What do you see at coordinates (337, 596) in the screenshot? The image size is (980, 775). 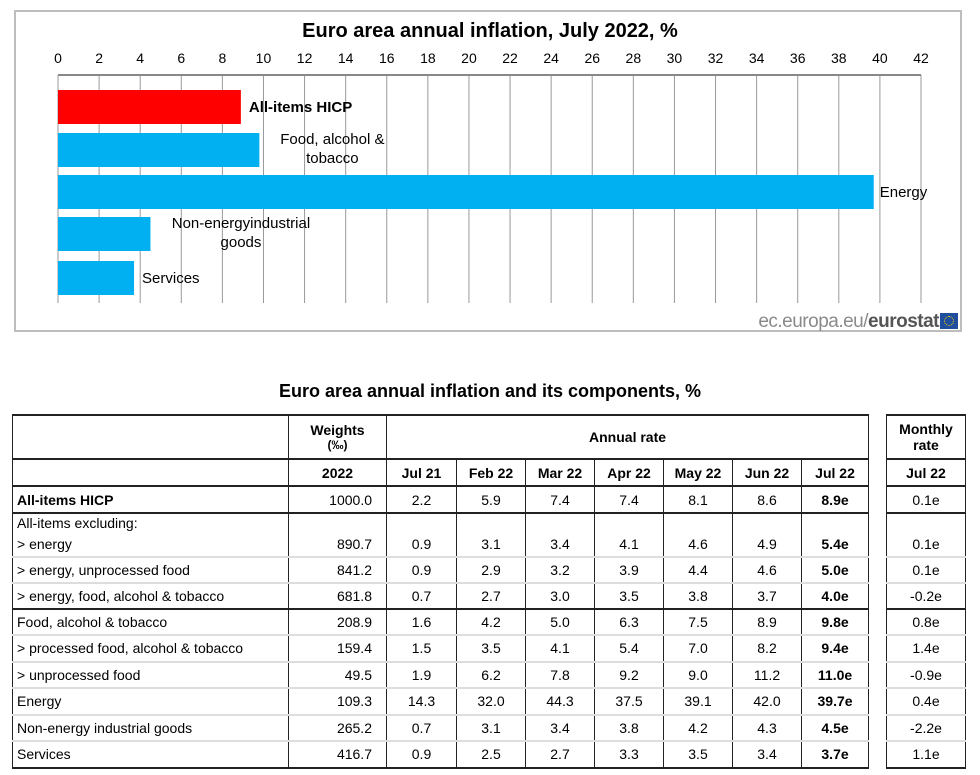 I see `row-weight: 681.8` at bounding box center [337, 596].